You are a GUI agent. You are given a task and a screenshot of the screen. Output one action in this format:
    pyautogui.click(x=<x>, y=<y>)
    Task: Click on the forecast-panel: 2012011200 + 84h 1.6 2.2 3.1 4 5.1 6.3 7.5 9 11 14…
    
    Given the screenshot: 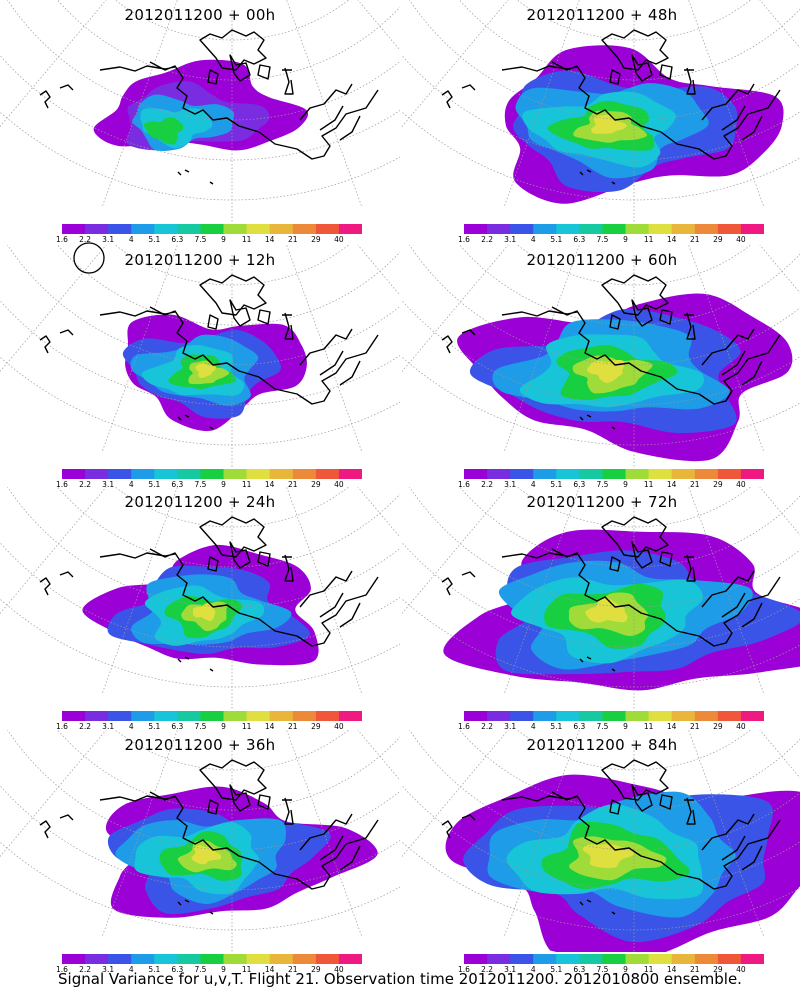 What is the action you would take?
    pyautogui.click(x=601, y=852)
    